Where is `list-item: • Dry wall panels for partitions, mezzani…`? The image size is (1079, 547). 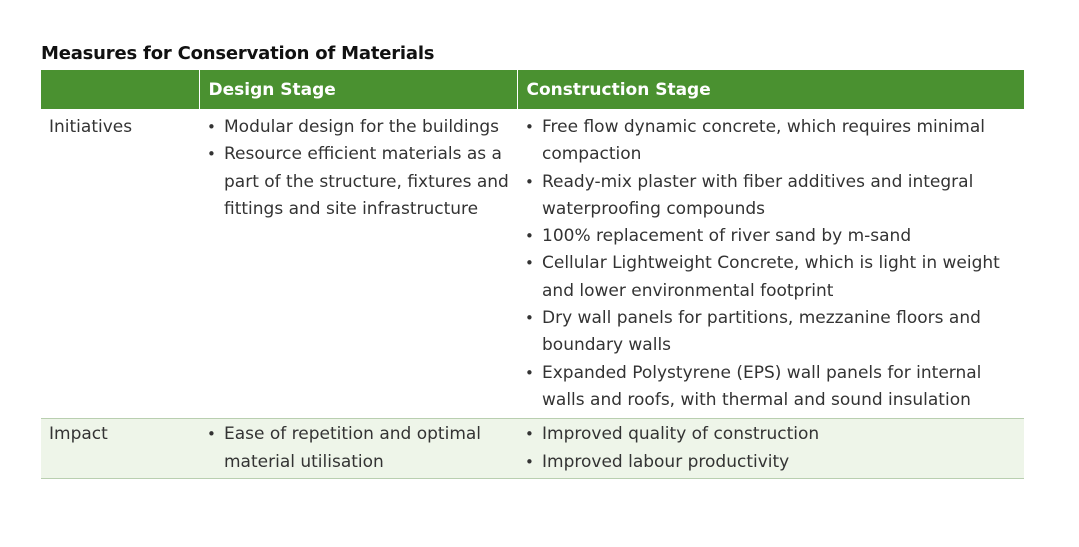
list-item: • Dry wall panels for partitions, mezzani… is located at coordinates (774, 332).